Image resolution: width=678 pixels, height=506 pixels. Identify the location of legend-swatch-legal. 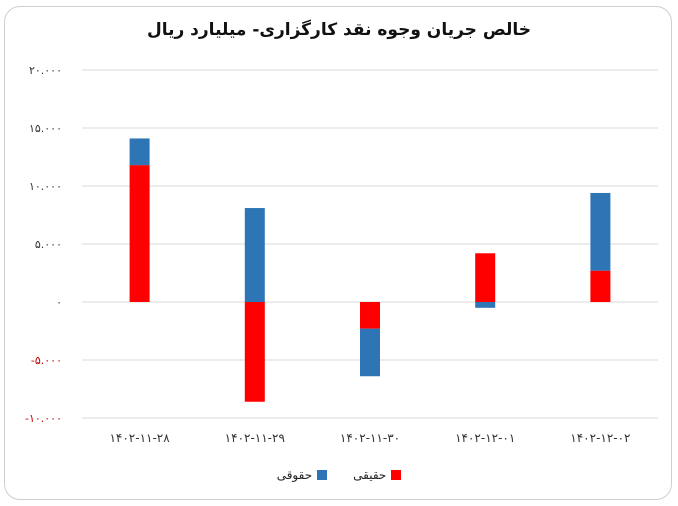
(322, 475).